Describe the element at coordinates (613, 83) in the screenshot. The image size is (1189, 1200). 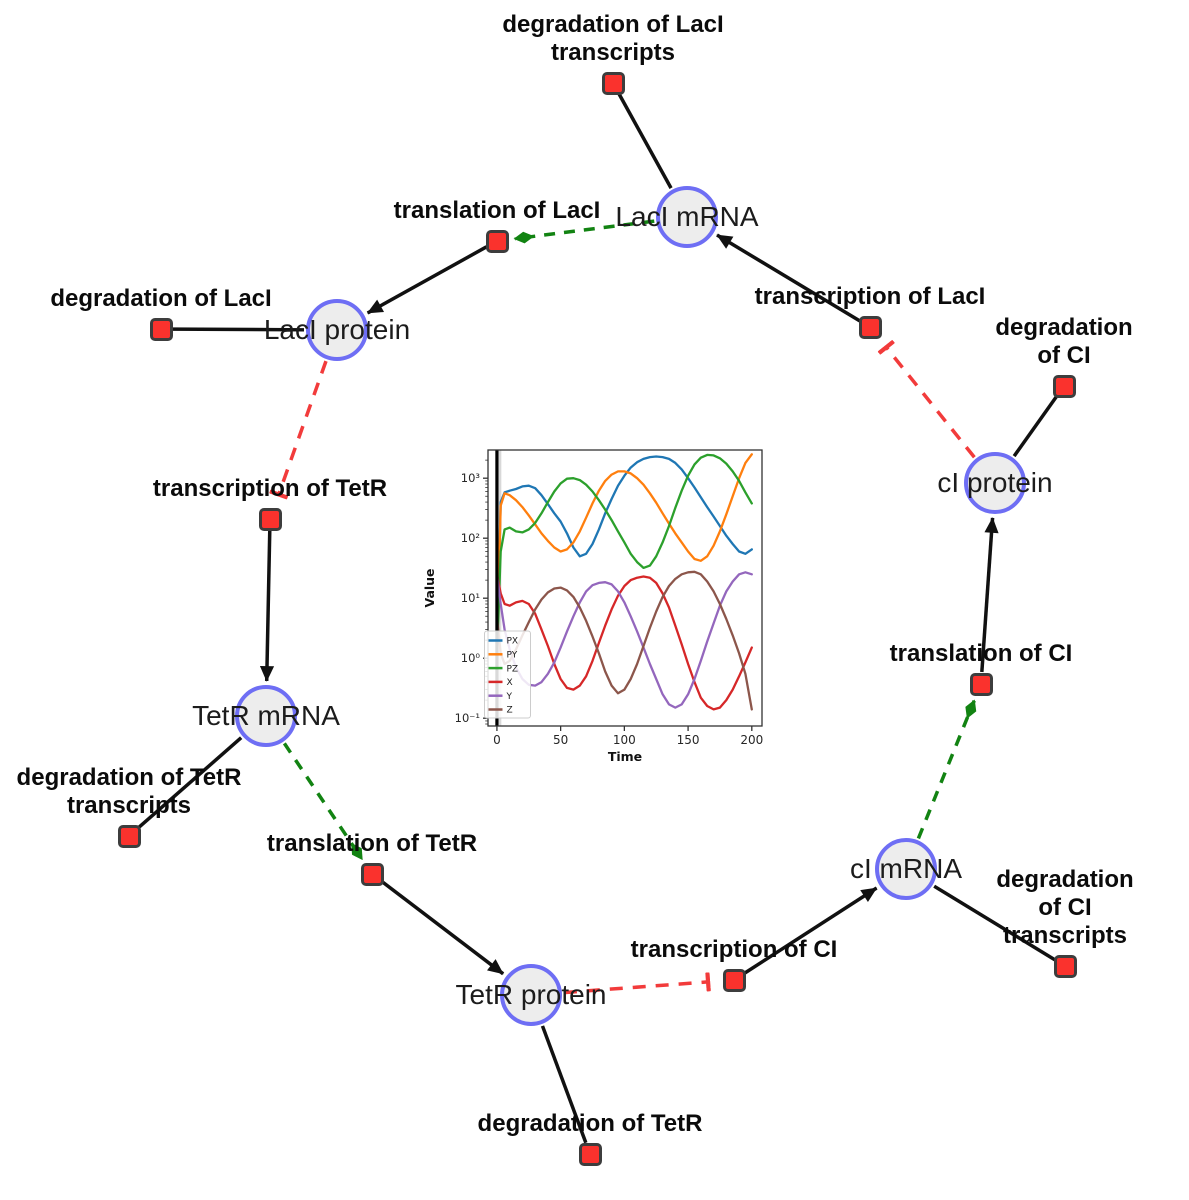
I see `reaction-node-deg_laci_tx` at that location.